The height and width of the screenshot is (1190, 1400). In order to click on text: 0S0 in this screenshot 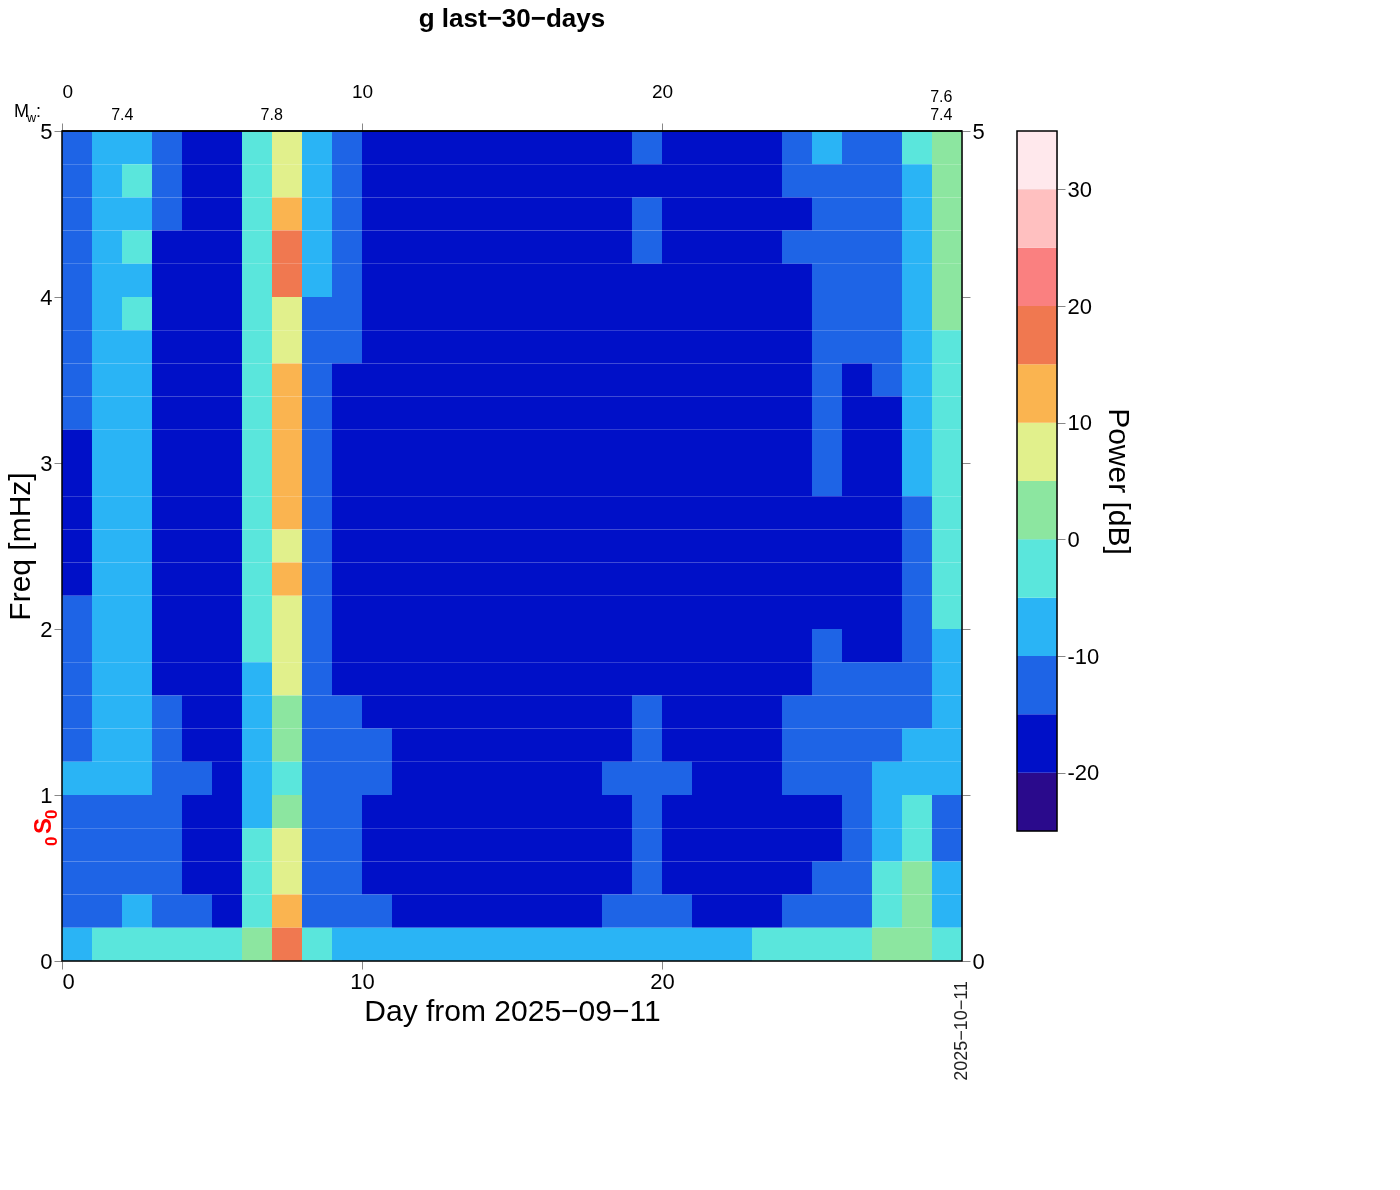, I will do `click(45, 827)`.